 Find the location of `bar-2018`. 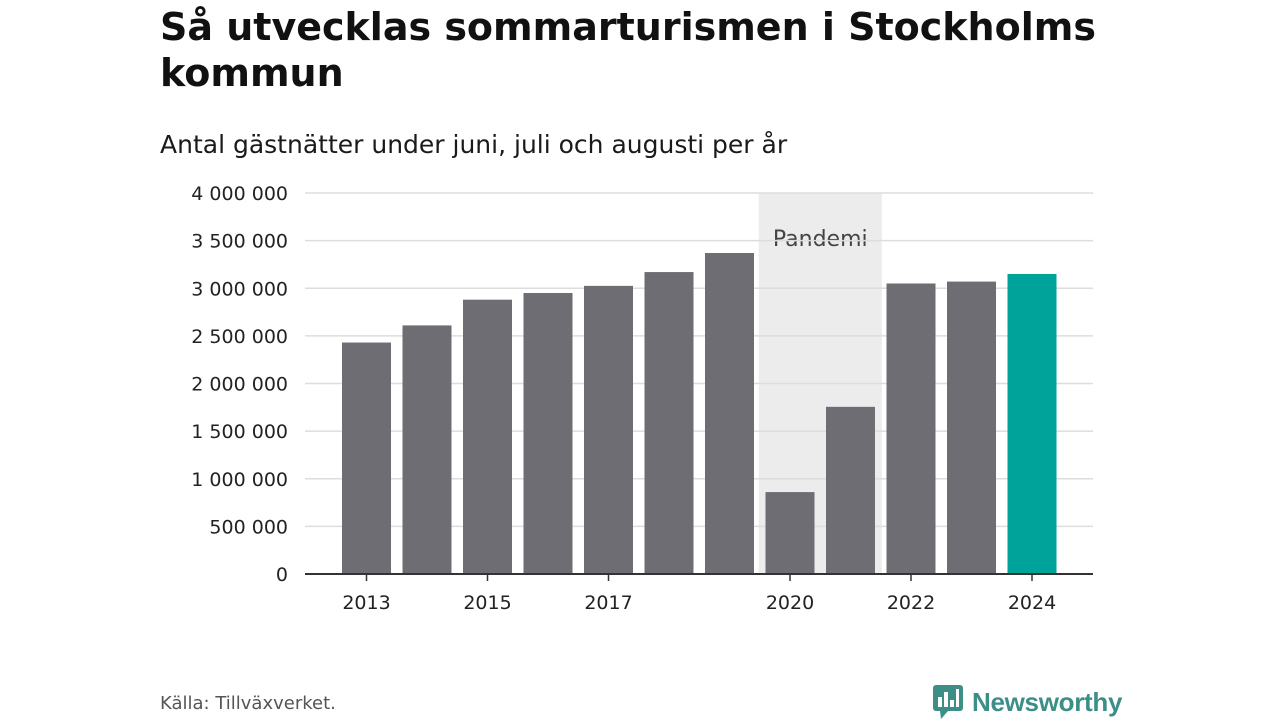

bar-2018 is located at coordinates (669, 423).